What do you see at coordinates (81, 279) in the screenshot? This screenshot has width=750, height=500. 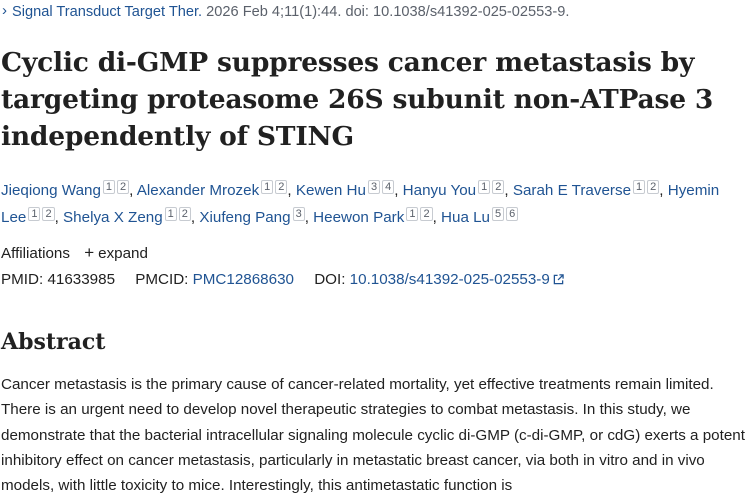 I see `pmid-value: 41633985` at bounding box center [81, 279].